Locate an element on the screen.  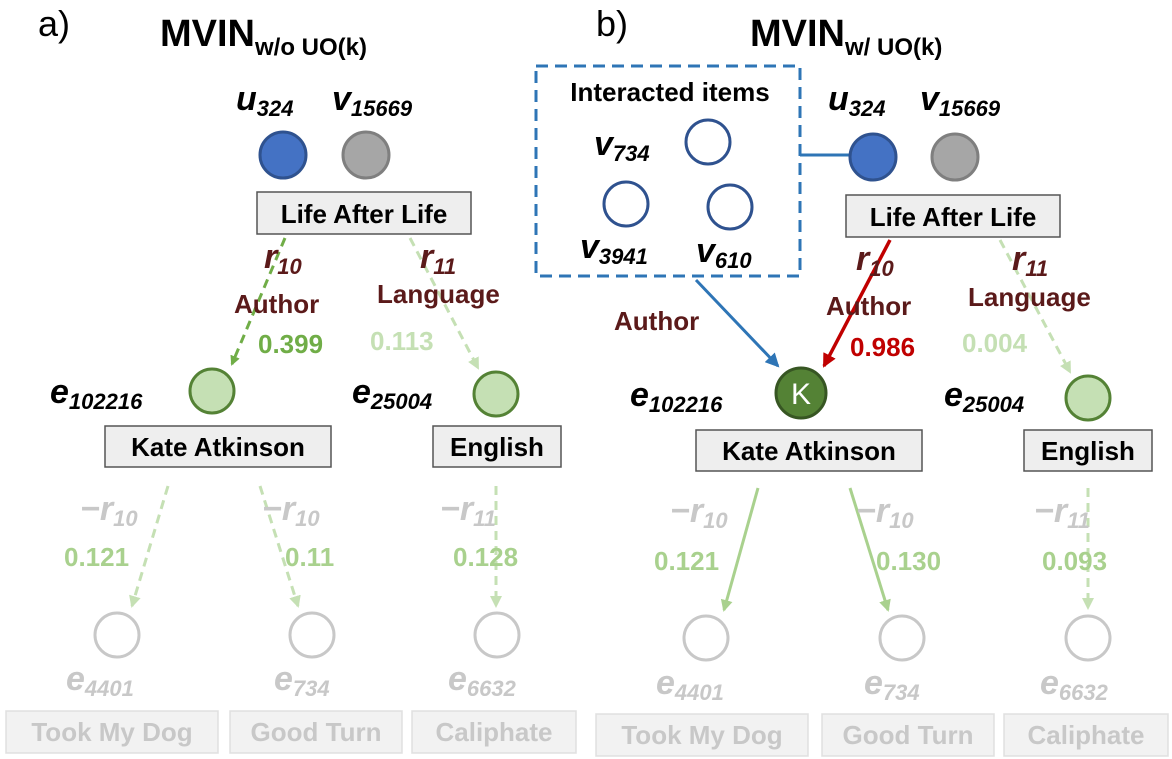
panel-a-lower-label-3: Caliphate is located at coordinates (493, 732).